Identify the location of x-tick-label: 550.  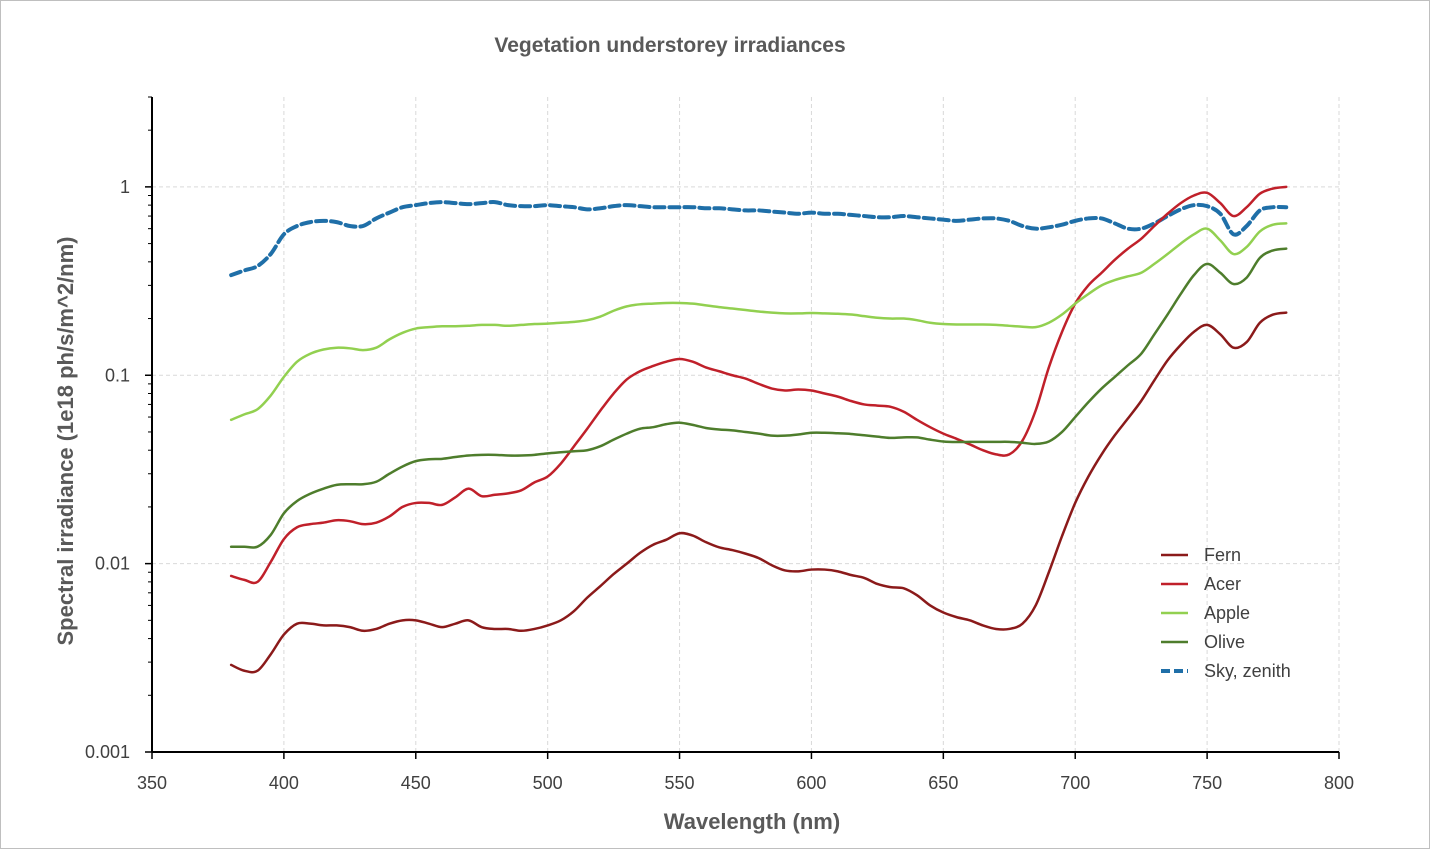
(680, 783).